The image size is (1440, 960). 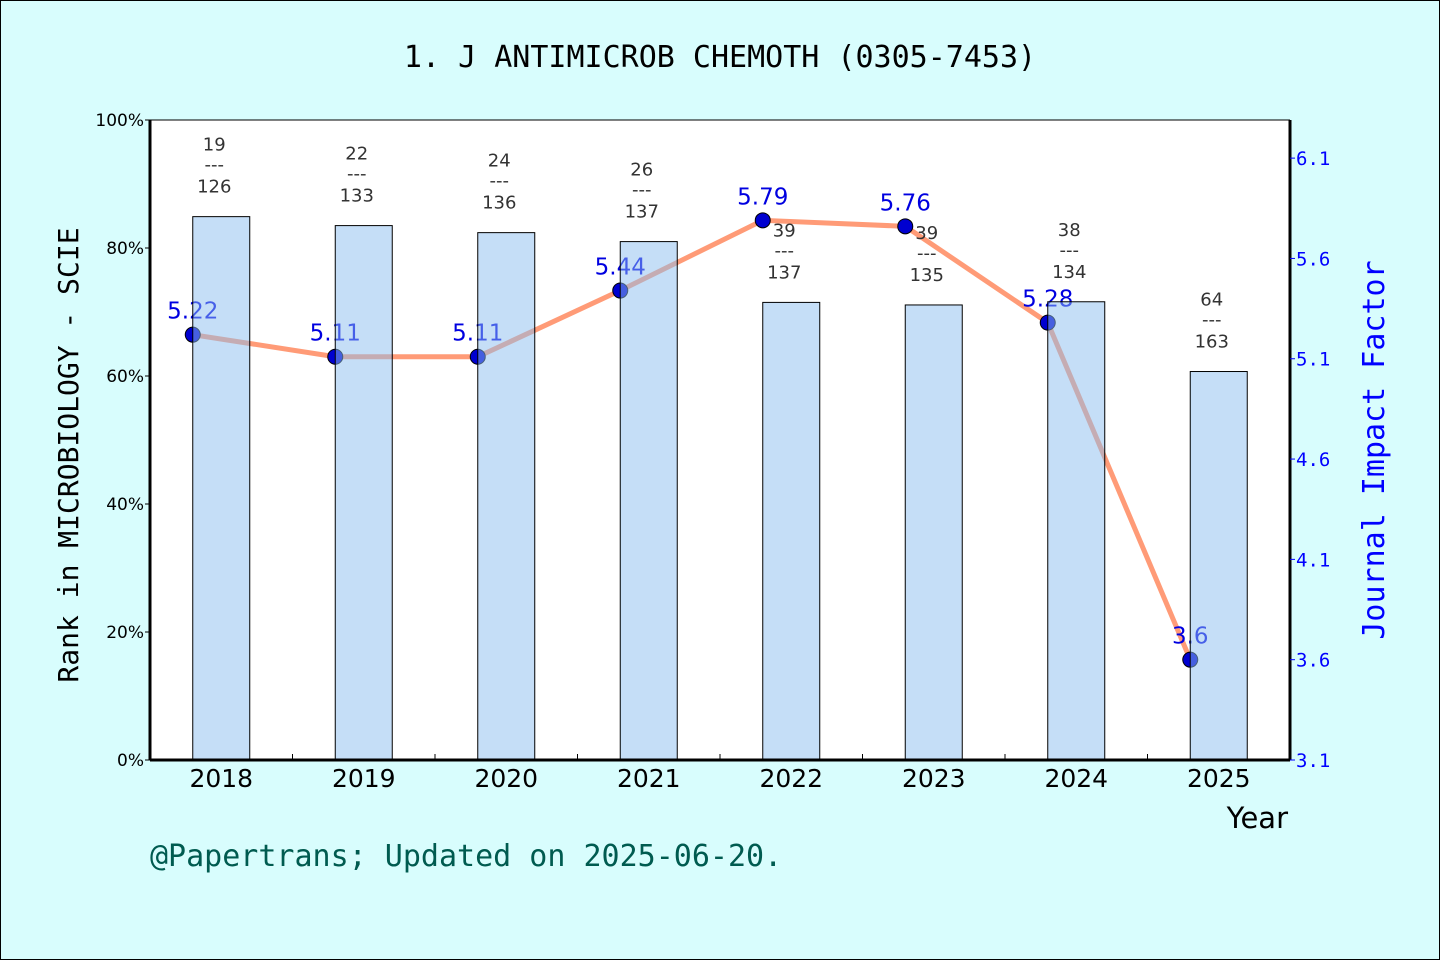 What do you see at coordinates (214, 187) in the screenshot?
I see `total-label: 126` at bounding box center [214, 187].